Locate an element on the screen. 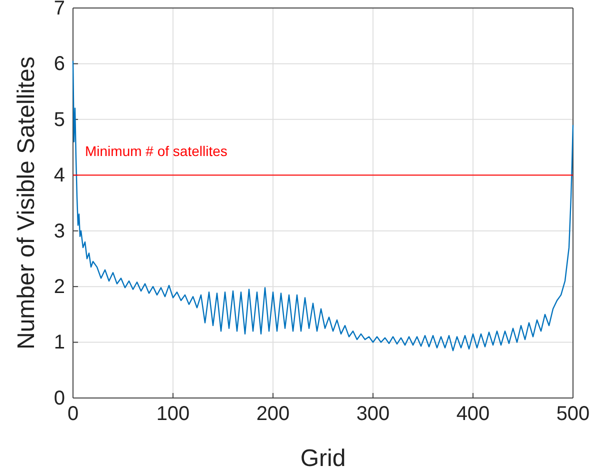 This screenshot has width=595, height=472. y-tick-label: 7 is located at coordinates (59, 10).